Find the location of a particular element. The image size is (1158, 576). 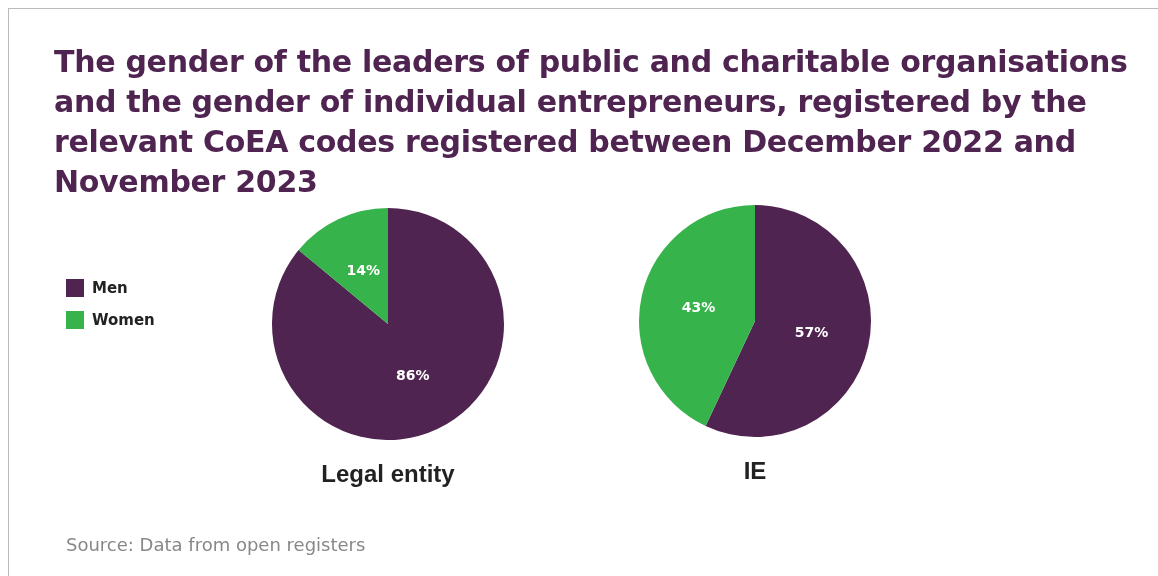

legend-label: Men is located at coordinates (110, 288).